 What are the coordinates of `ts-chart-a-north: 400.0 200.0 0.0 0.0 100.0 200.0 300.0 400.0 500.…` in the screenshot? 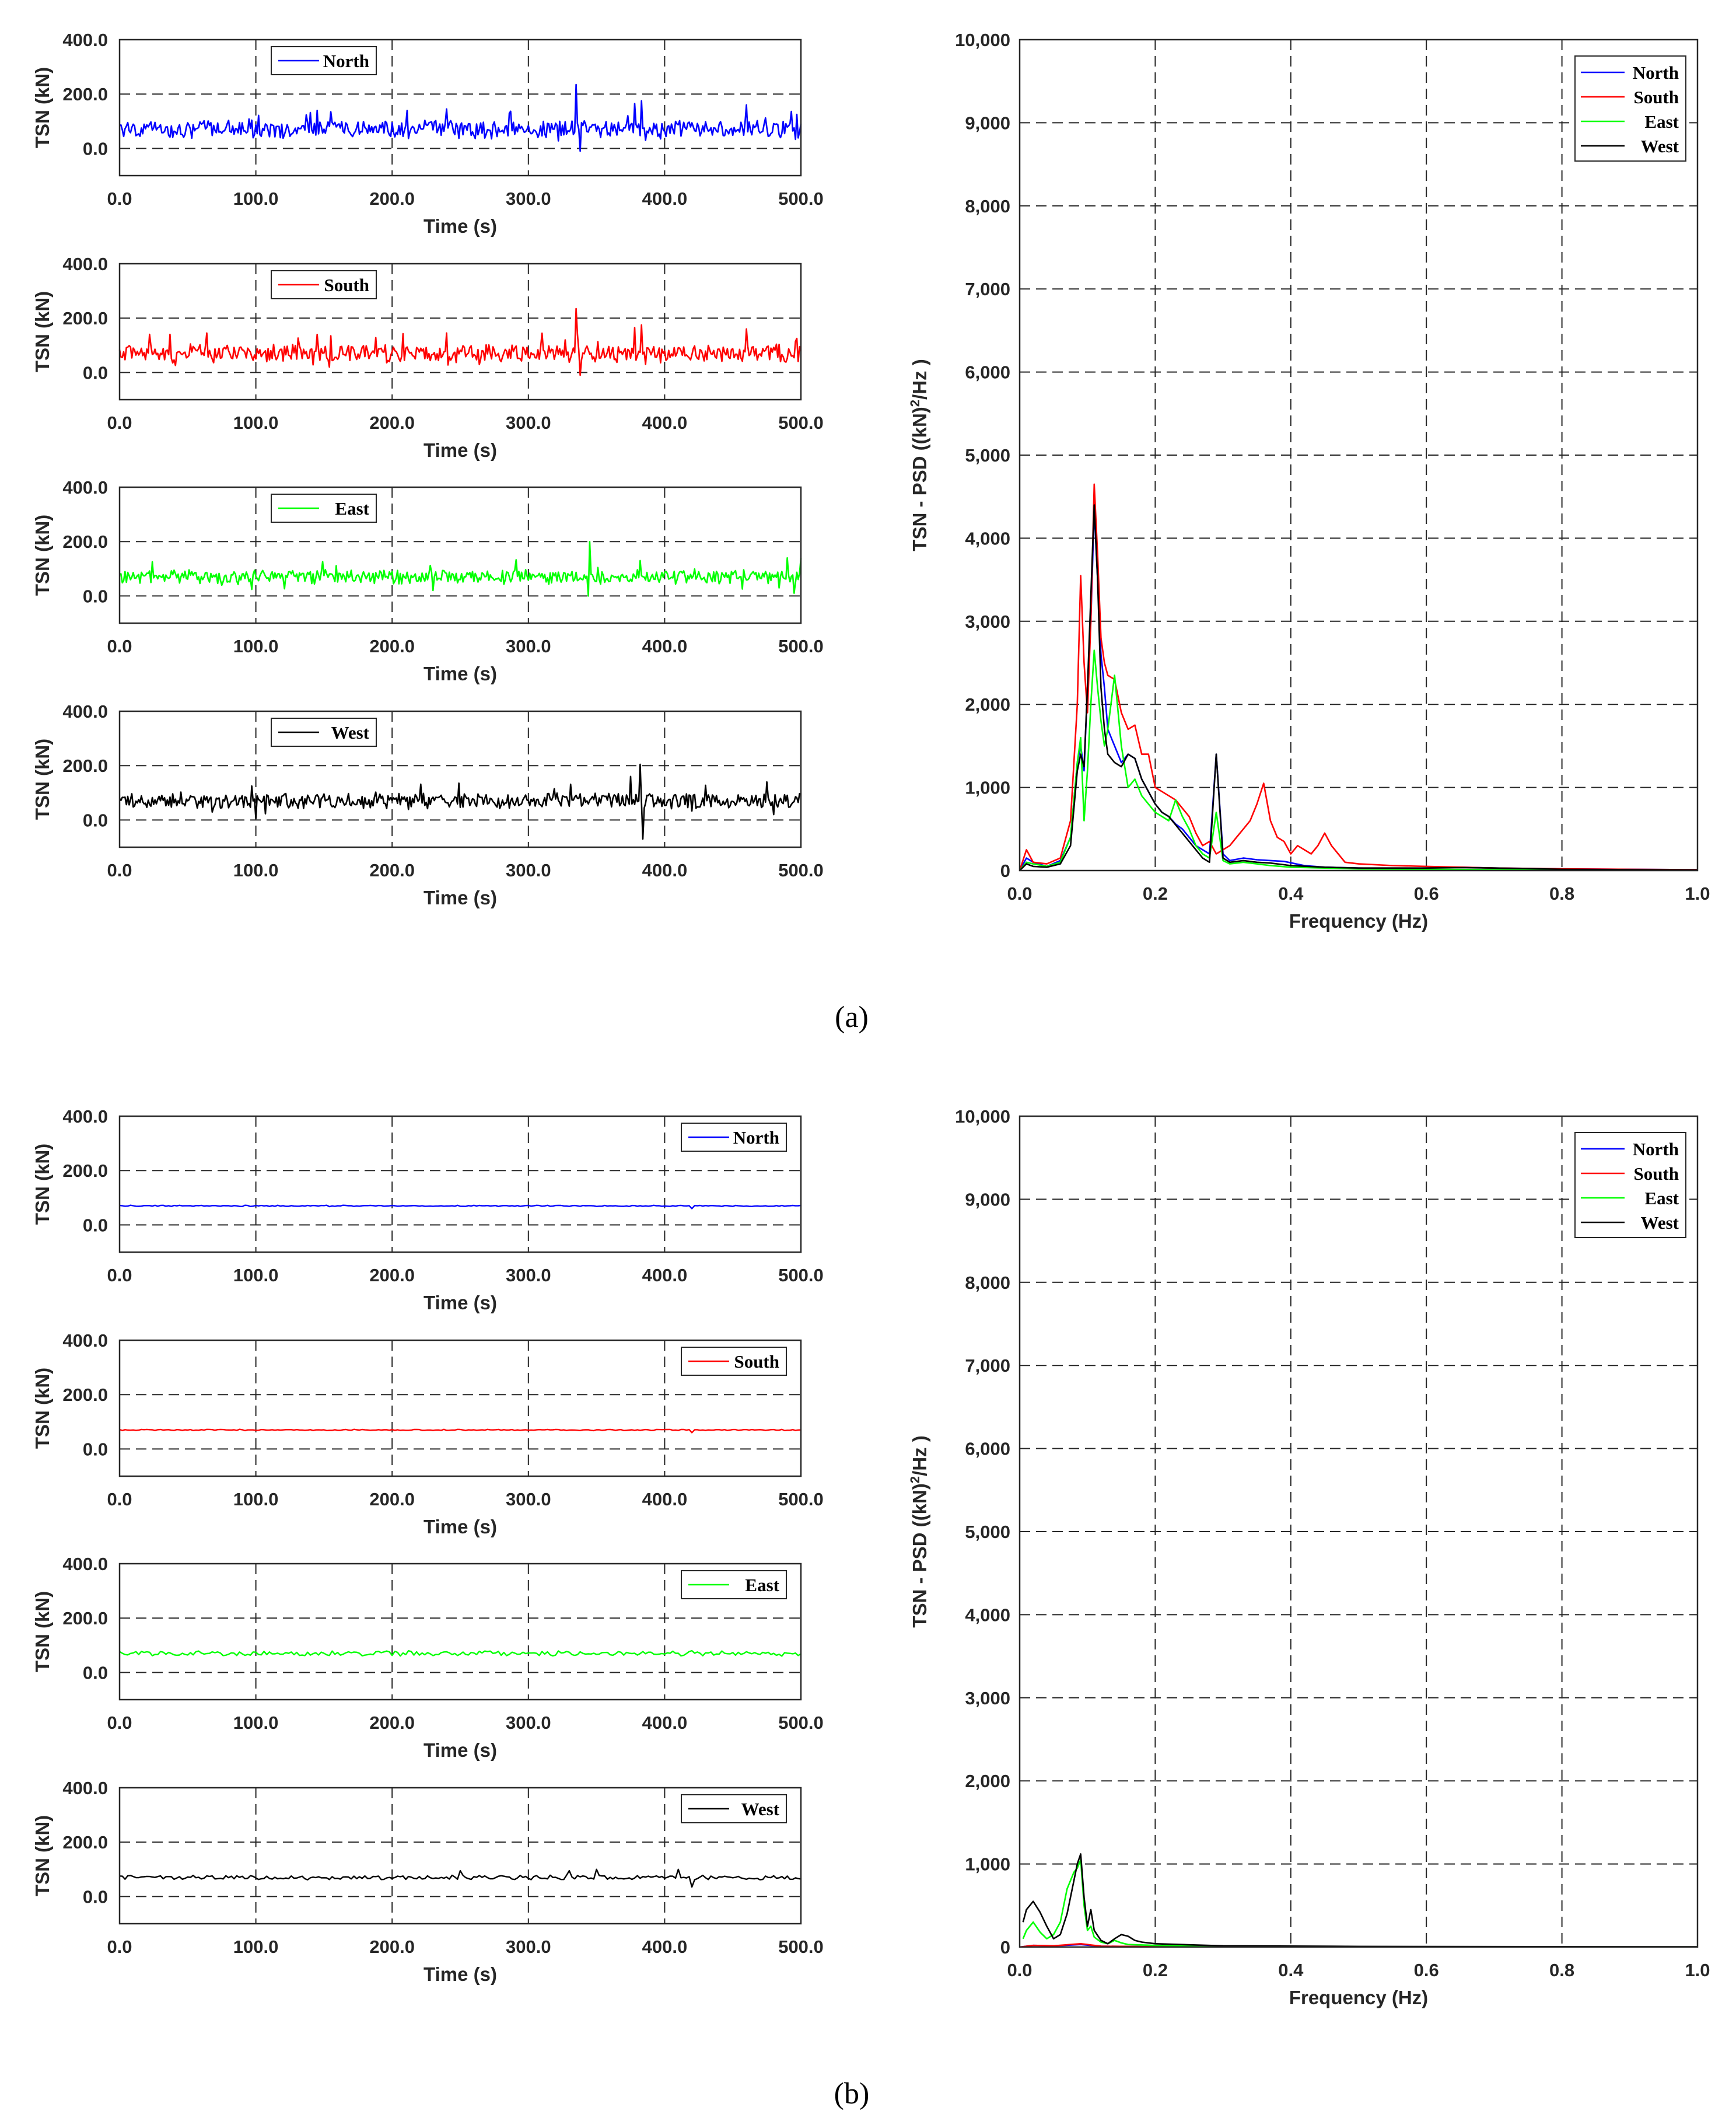 It's located at (428, 133).